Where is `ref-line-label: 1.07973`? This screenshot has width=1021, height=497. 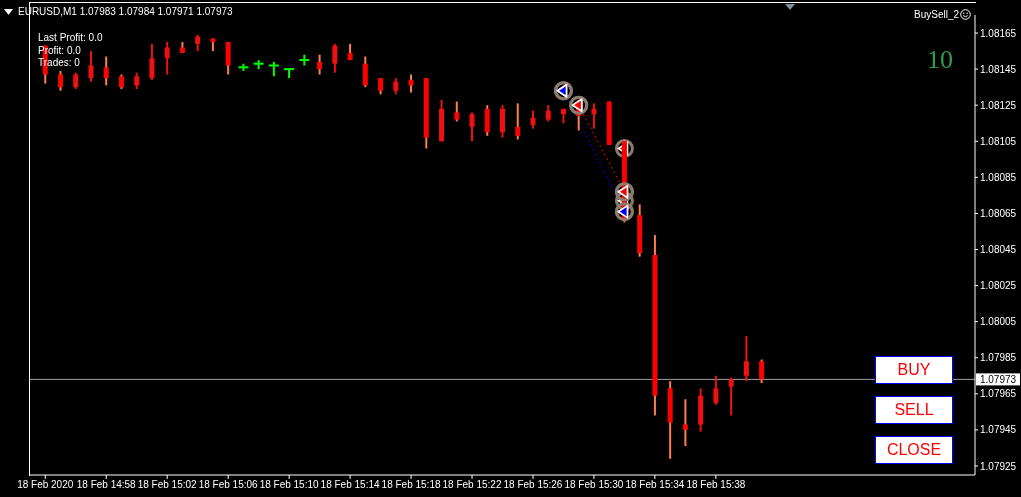 ref-line-label: 1.07973 is located at coordinates (998, 380).